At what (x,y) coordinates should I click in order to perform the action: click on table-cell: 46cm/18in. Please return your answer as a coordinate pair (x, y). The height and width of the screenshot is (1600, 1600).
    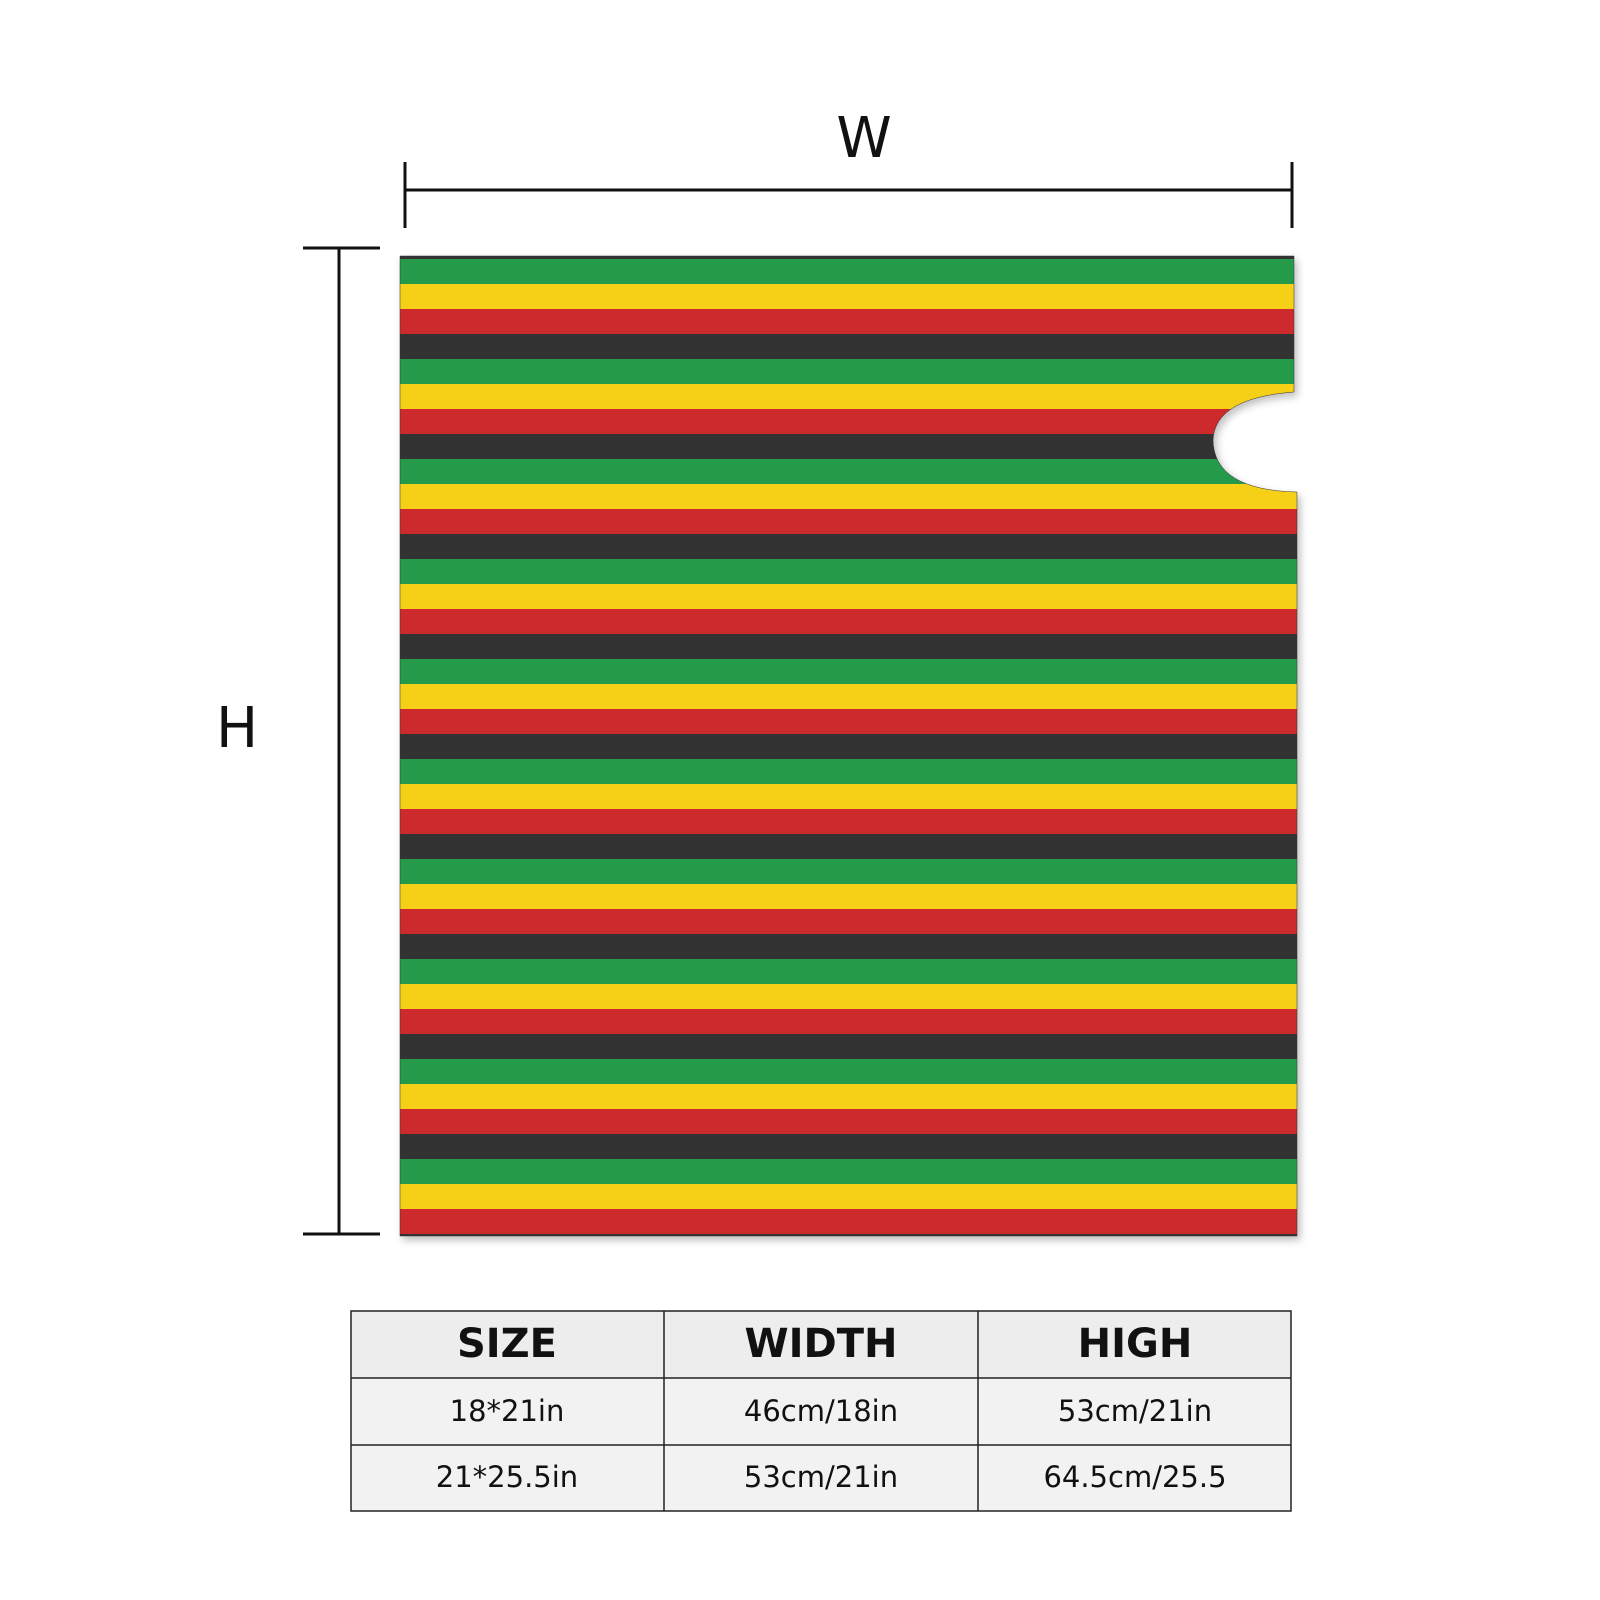
    Looking at the image, I should click on (821, 1411).